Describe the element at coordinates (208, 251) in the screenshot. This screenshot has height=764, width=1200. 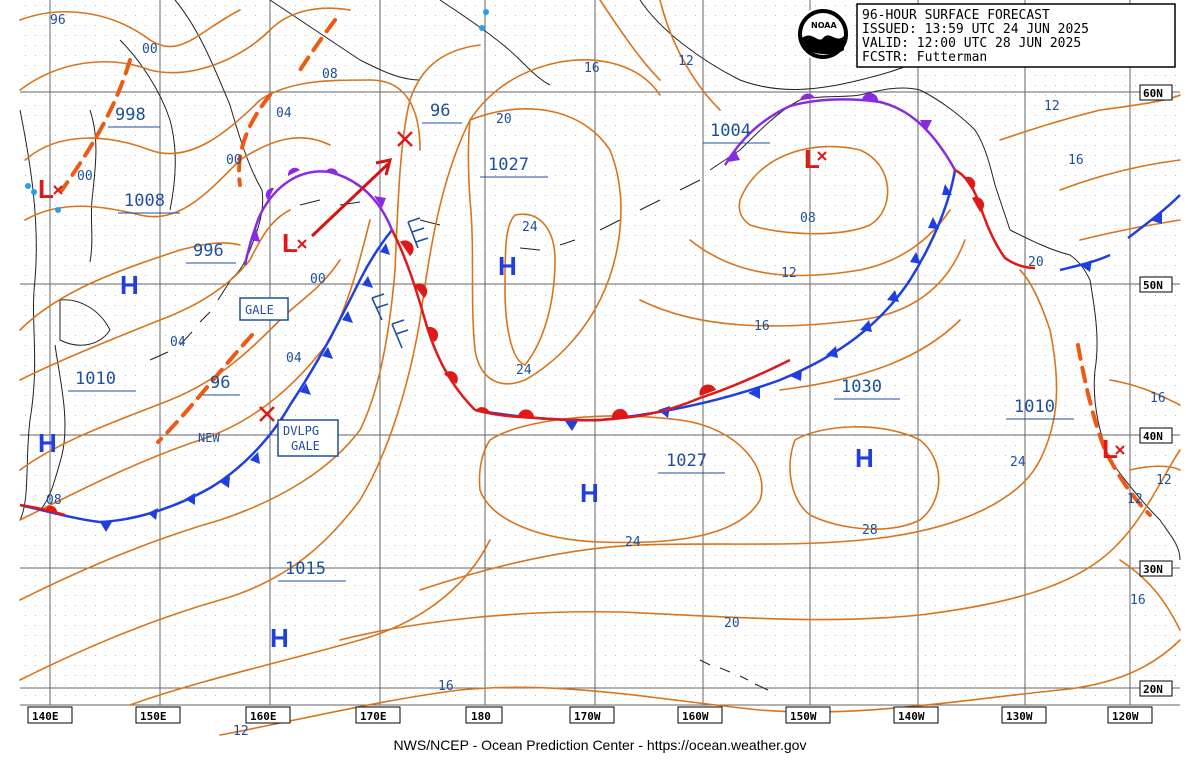
I see `svg-text: 996` at that location.